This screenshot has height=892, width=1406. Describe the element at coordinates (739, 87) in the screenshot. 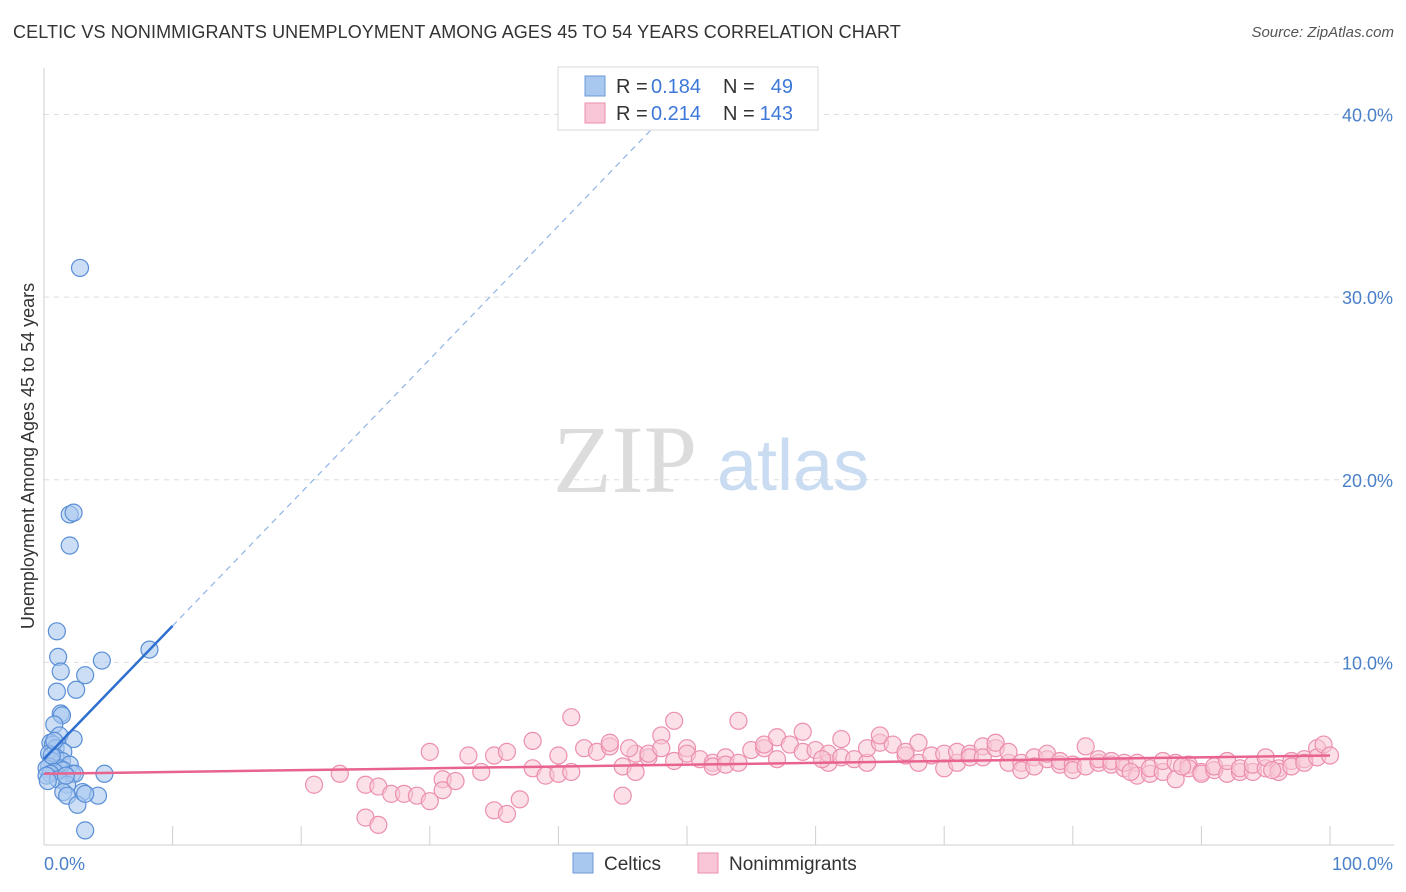

I see `legend-n-label-celtics: N =` at that location.